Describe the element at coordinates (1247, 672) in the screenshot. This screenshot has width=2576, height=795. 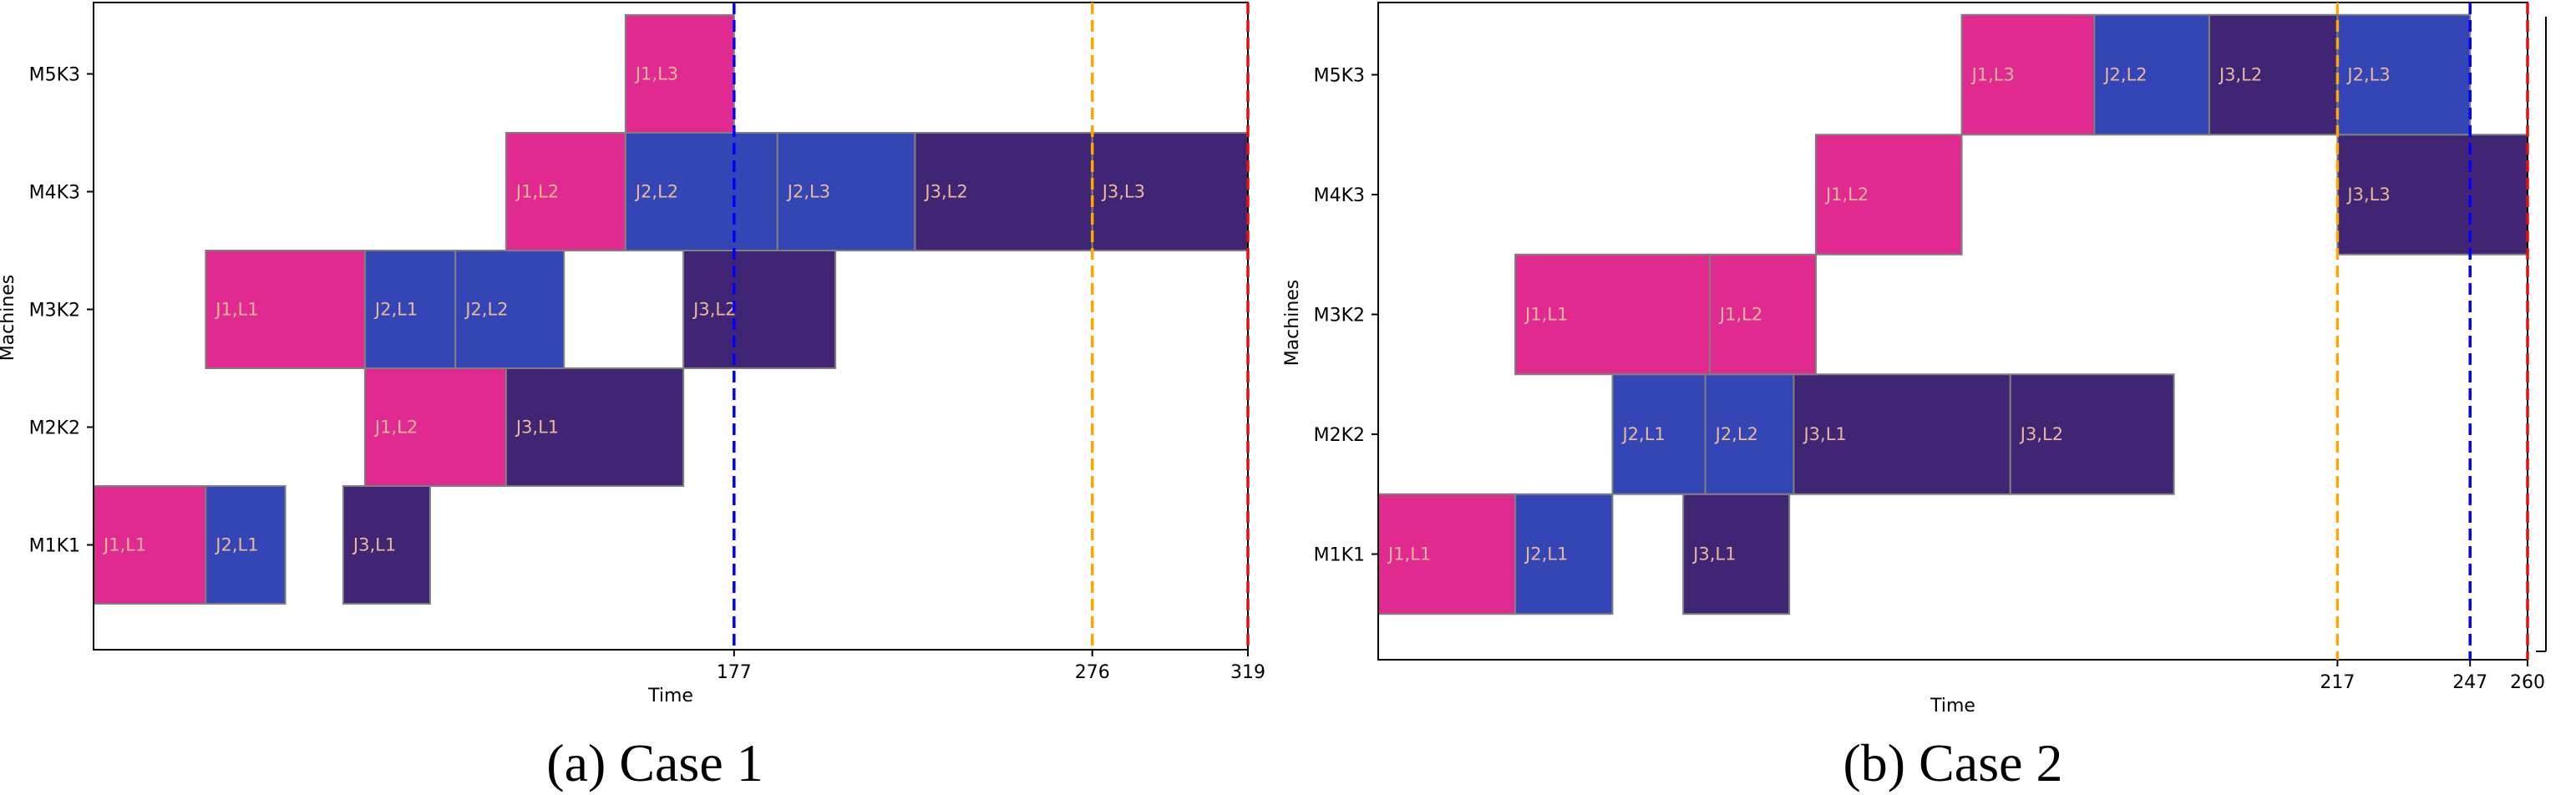
I see `x-tick-label: 319` at that location.